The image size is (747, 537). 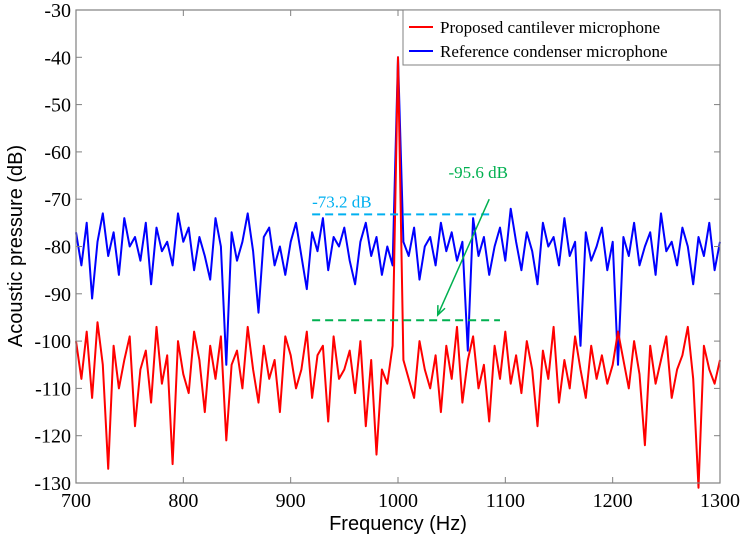 What do you see at coordinates (57, 11) in the screenshot?
I see `y-tick-label: -30` at bounding box center [57, 11].